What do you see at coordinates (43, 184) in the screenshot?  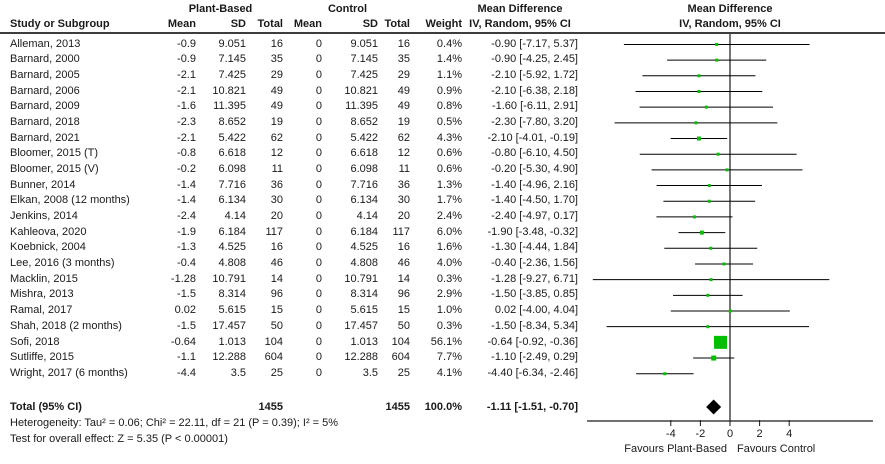 I see `study-name: Bunner, 2014` at bounding box center [43, 184].